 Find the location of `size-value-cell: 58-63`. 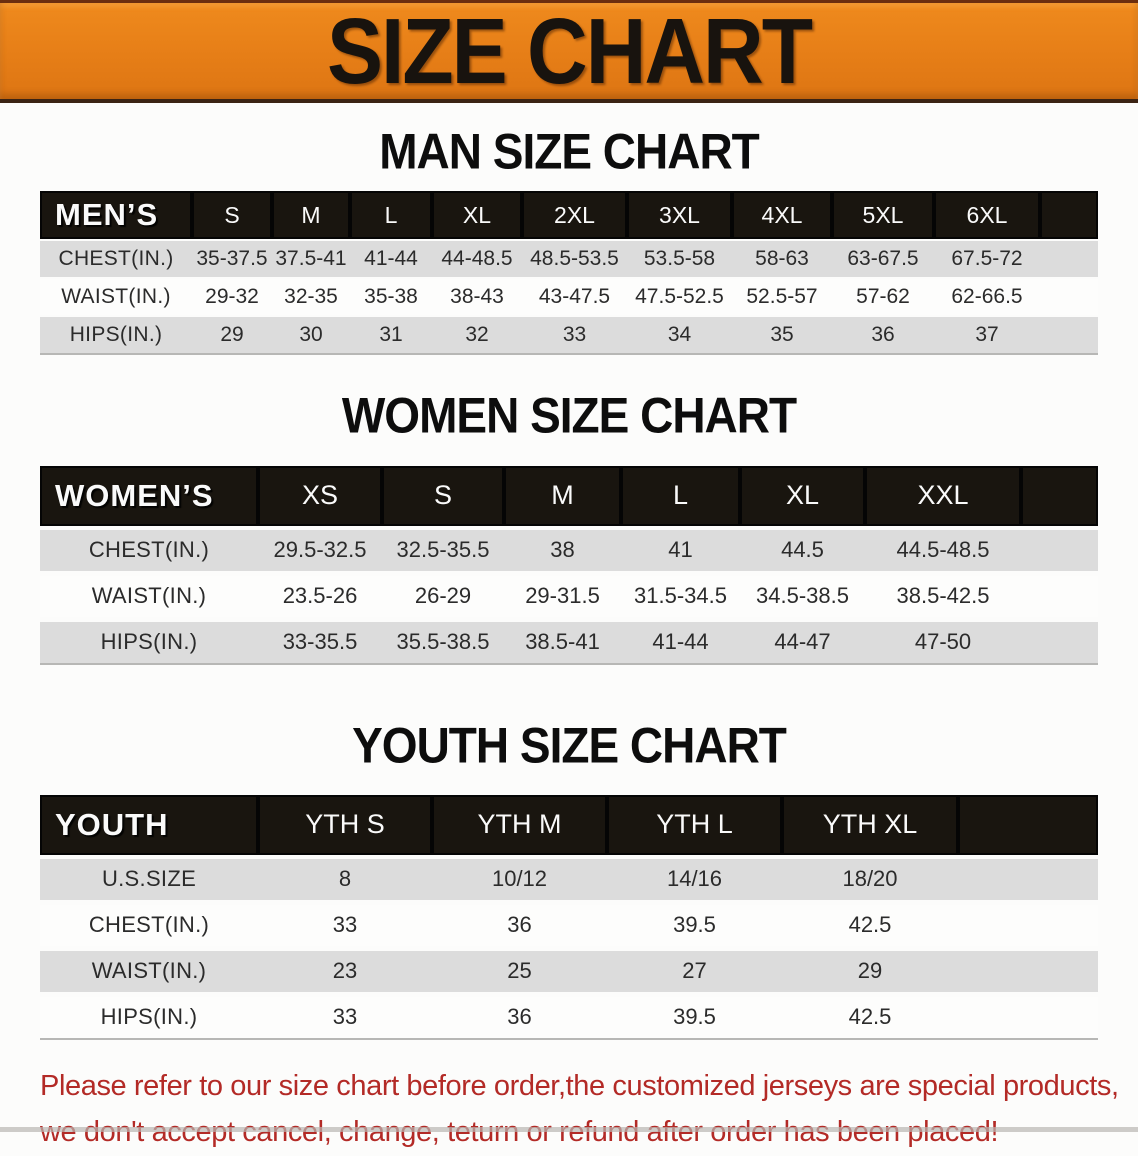

size-value-cell: 58-63 is located at coordinates (782, 259).